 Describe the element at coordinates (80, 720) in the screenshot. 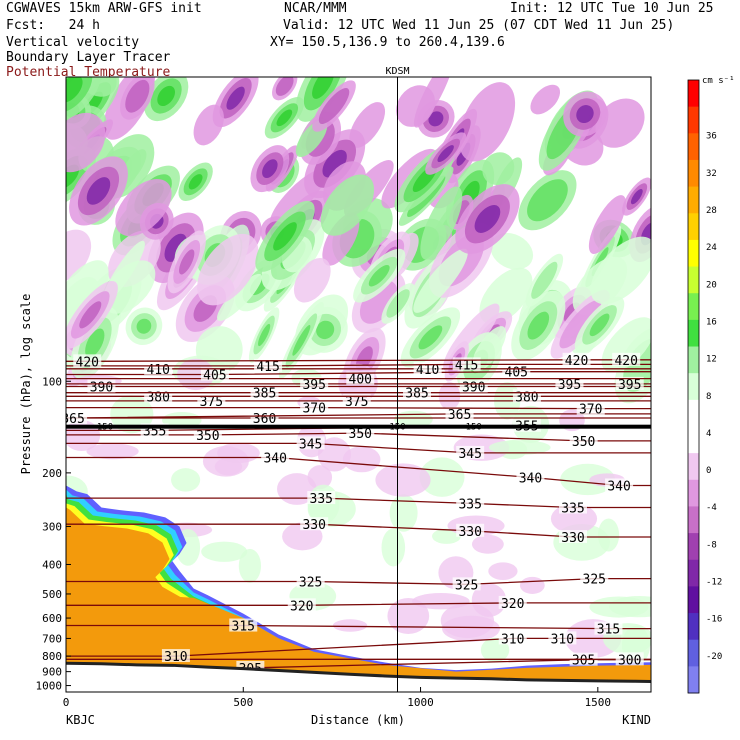

I see `left-station-label: KBJC` at that location.